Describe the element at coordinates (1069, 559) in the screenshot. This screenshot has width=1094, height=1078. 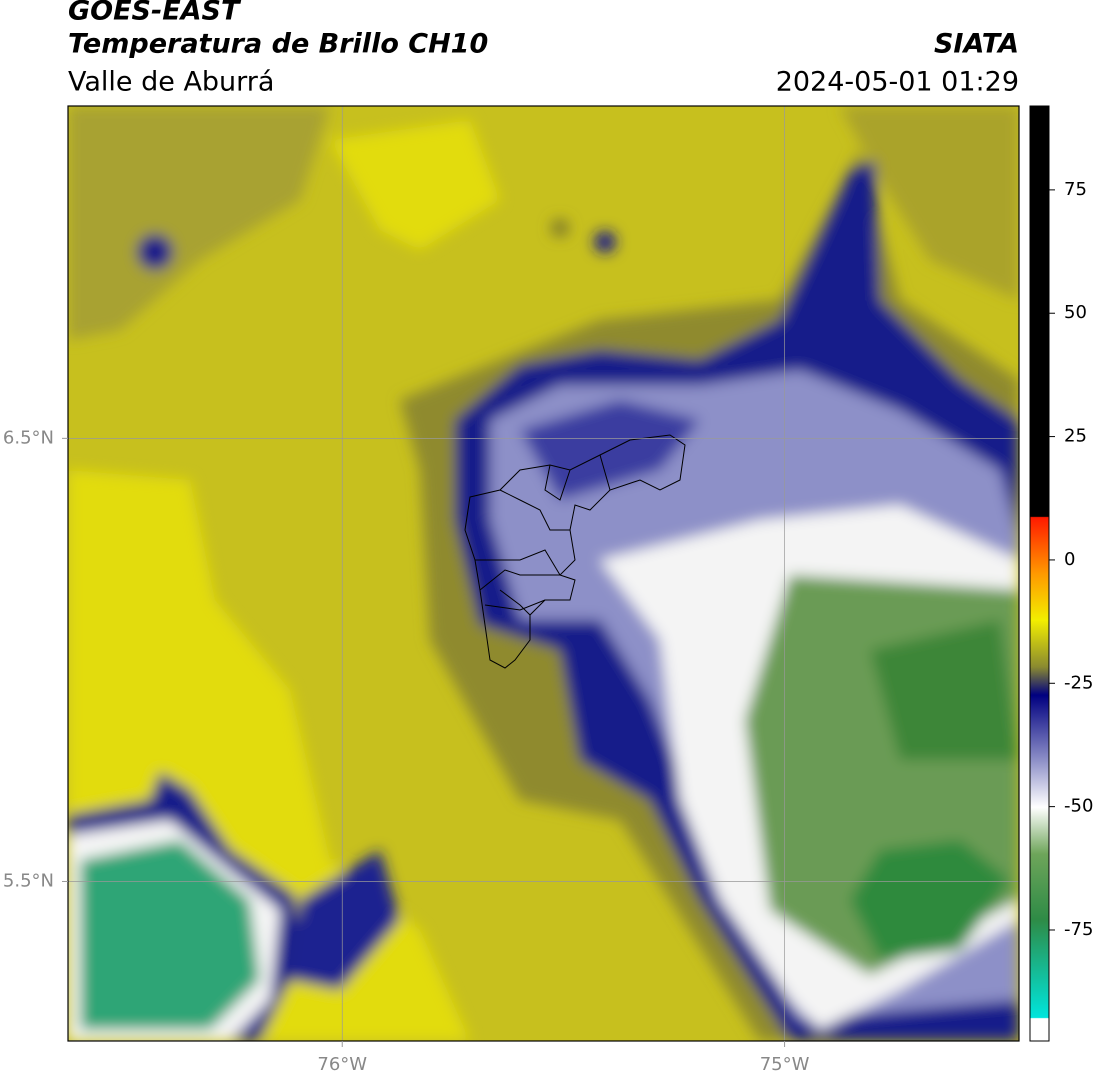
I see `colorbar-tick-label: 0` at that location.